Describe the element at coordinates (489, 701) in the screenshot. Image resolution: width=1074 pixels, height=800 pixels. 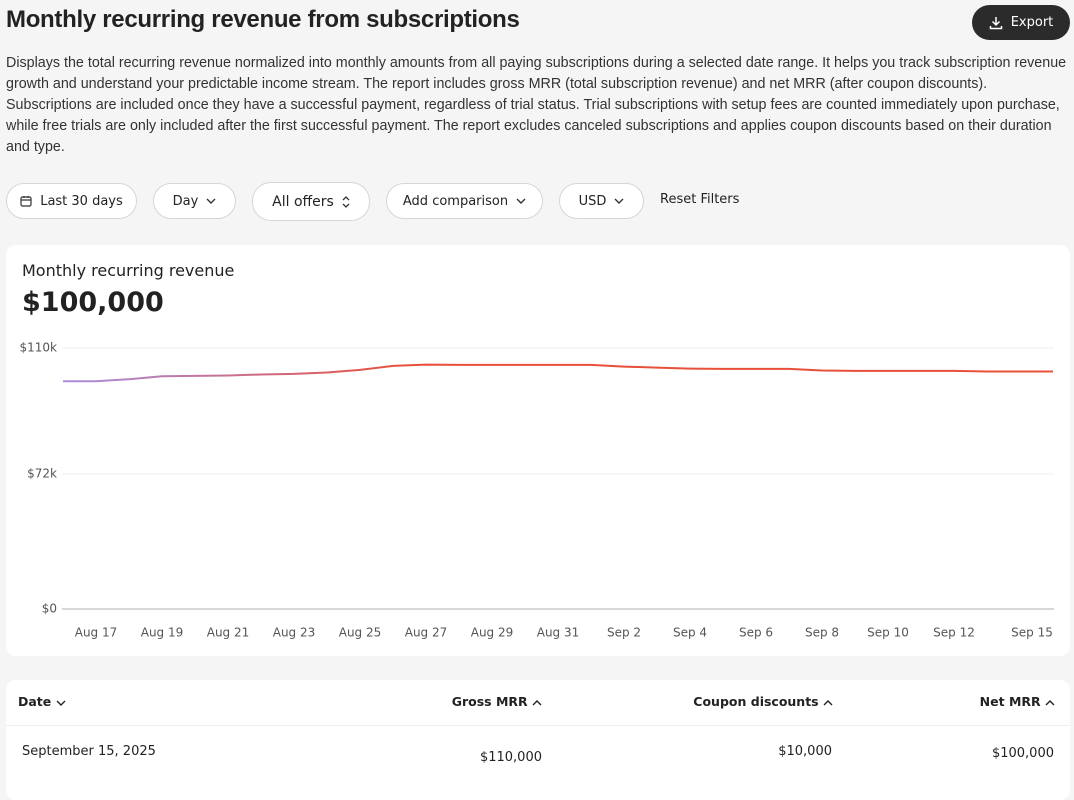
I see `header-text: Gross MRR` at that location.